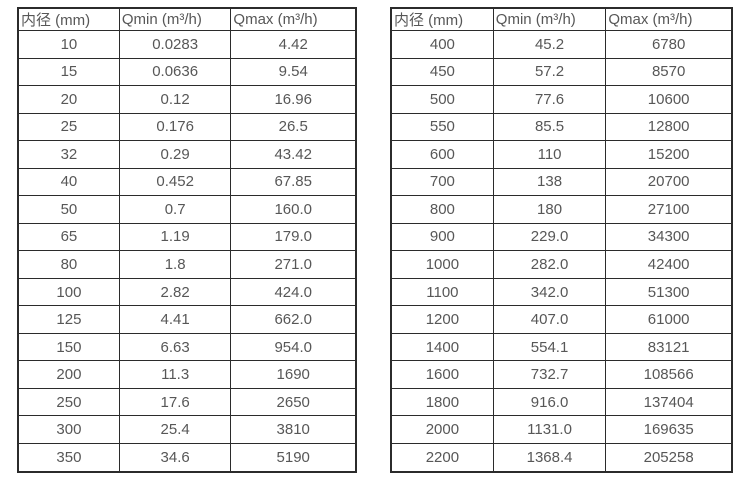 This screenshot has height=483, width=750. Describe the element at coordinates (293, 19) in the screenshot. I see `column-header: Qmax (m³/h)` at that location.